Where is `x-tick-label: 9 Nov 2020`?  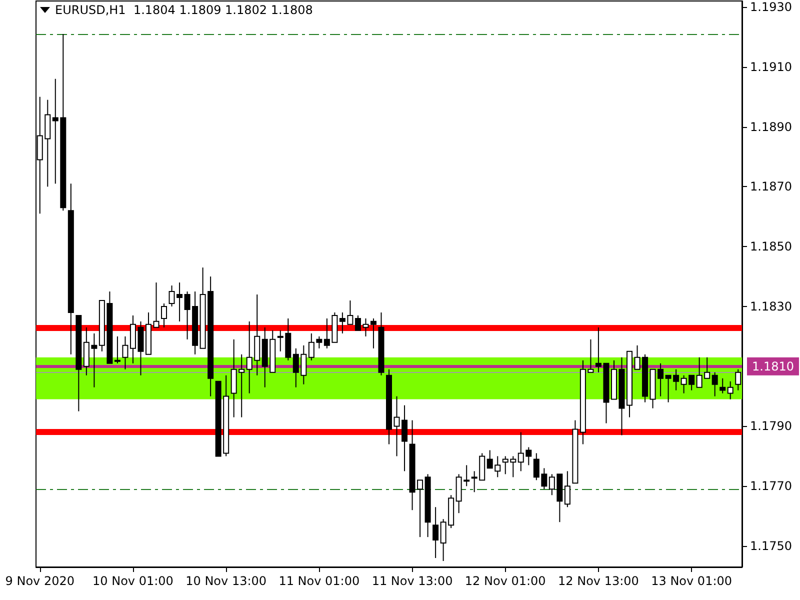 x-tick-label: 9 Nov 2020 is located at coordinates (39, 581).